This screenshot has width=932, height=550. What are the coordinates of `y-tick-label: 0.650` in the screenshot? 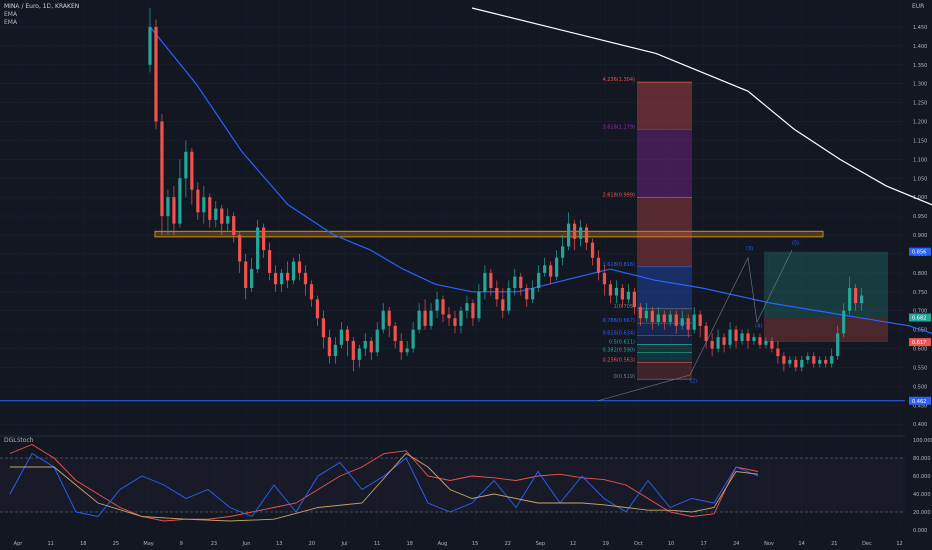 It's located at (920, 331).